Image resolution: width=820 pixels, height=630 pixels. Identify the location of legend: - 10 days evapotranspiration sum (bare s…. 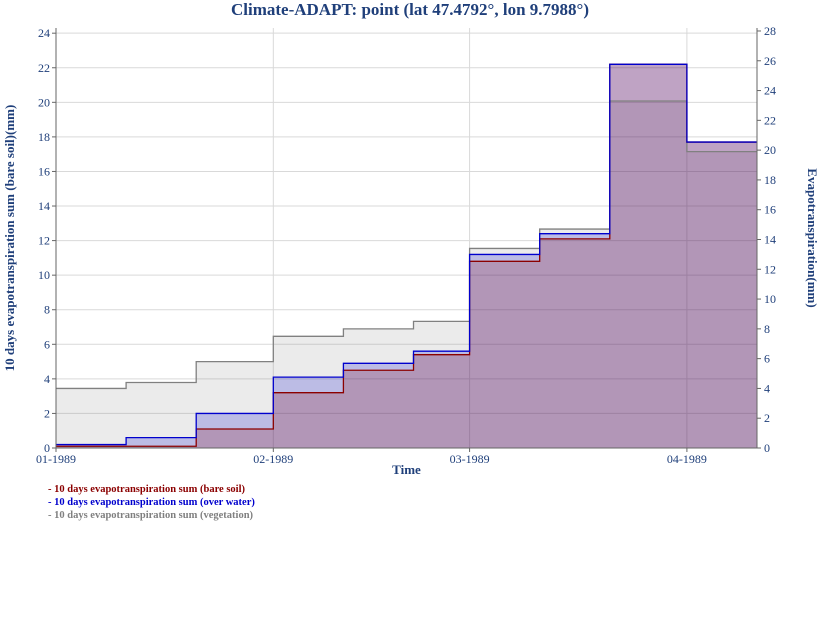
(151, 502).